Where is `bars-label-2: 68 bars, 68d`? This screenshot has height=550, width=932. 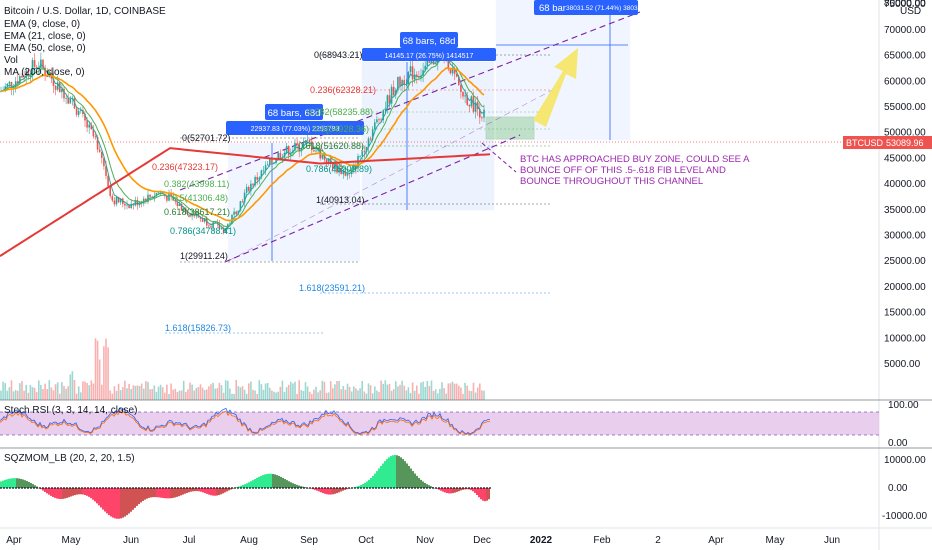
bars-label-2: 68 bars, 68d is located at coordinates (429, 41).